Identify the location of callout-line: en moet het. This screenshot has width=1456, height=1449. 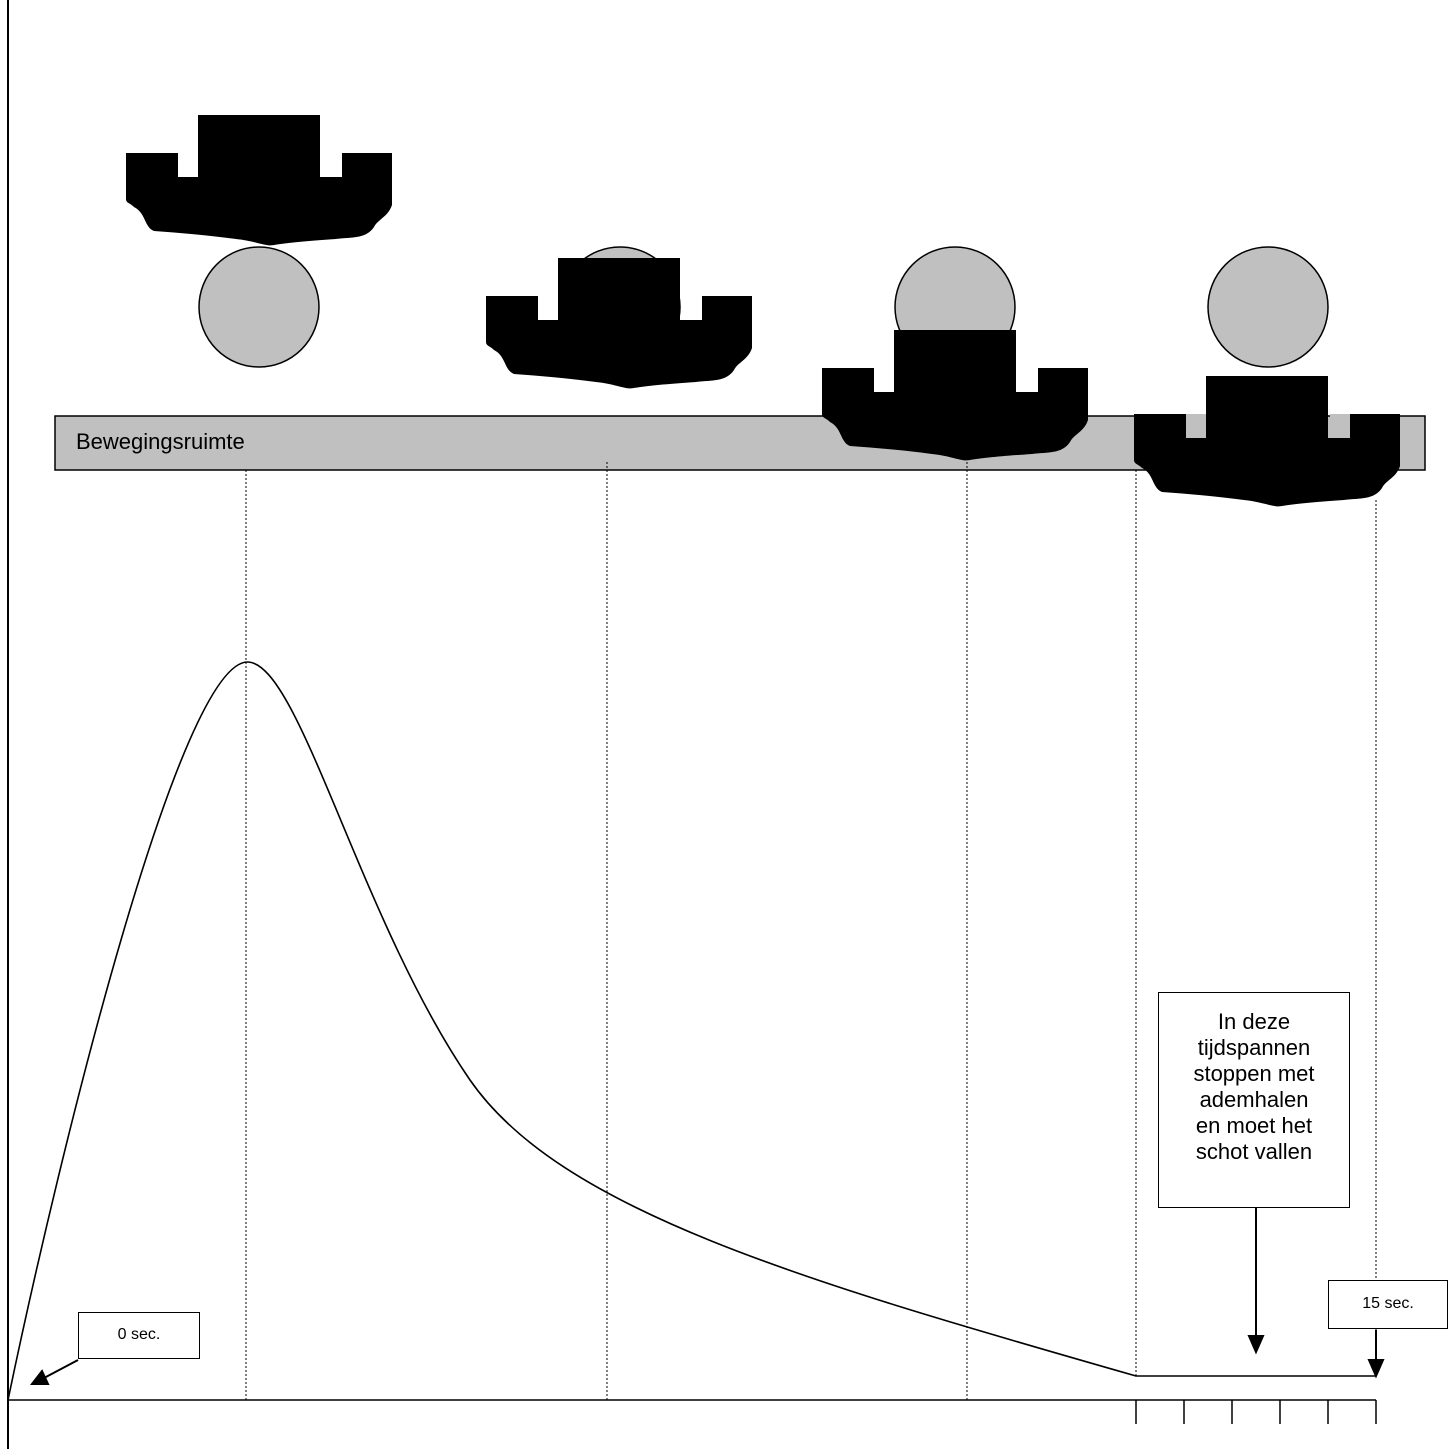
(1254, 1125).